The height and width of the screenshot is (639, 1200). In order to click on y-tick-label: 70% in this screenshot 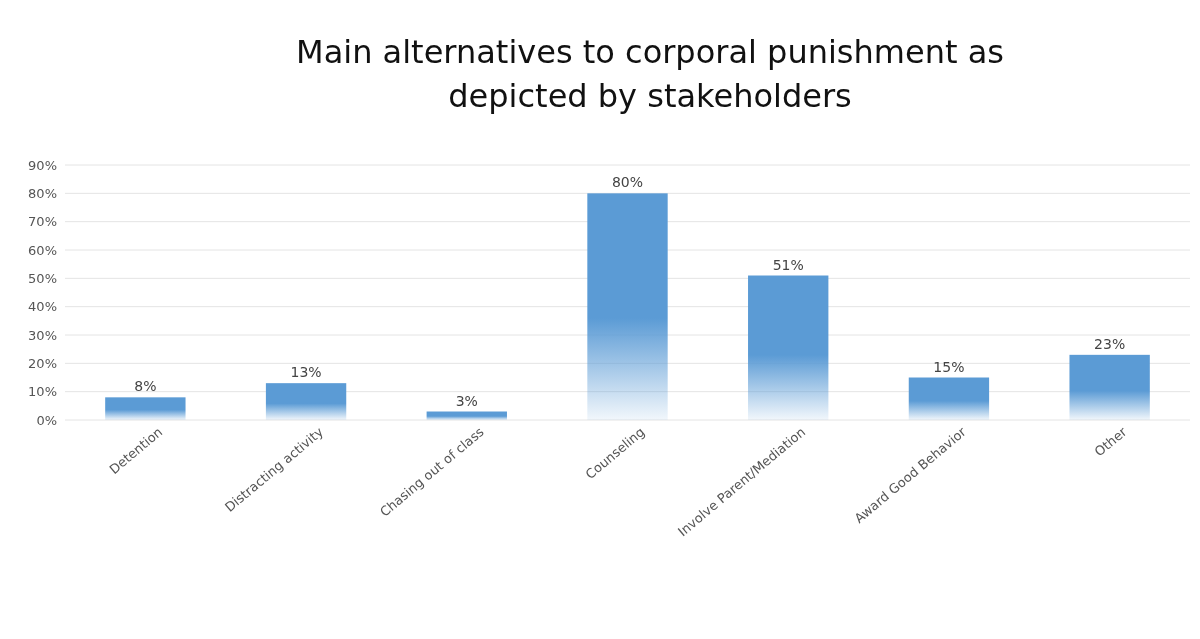, I will do `click(42, 222)`.